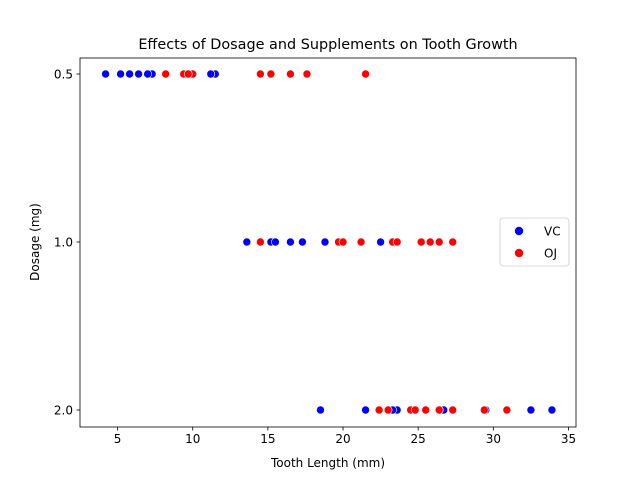 This screenshot has width=640, height=480. I want to click on x-tick-label: 30, so click(493, 439).